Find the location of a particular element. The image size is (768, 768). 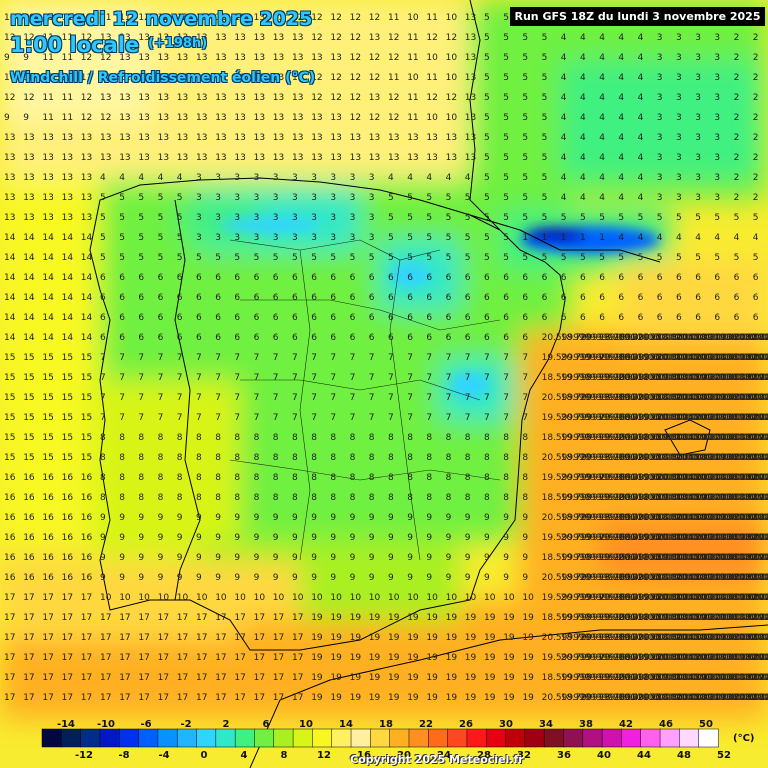

legend-swatch is located at coordinates (631, 738).